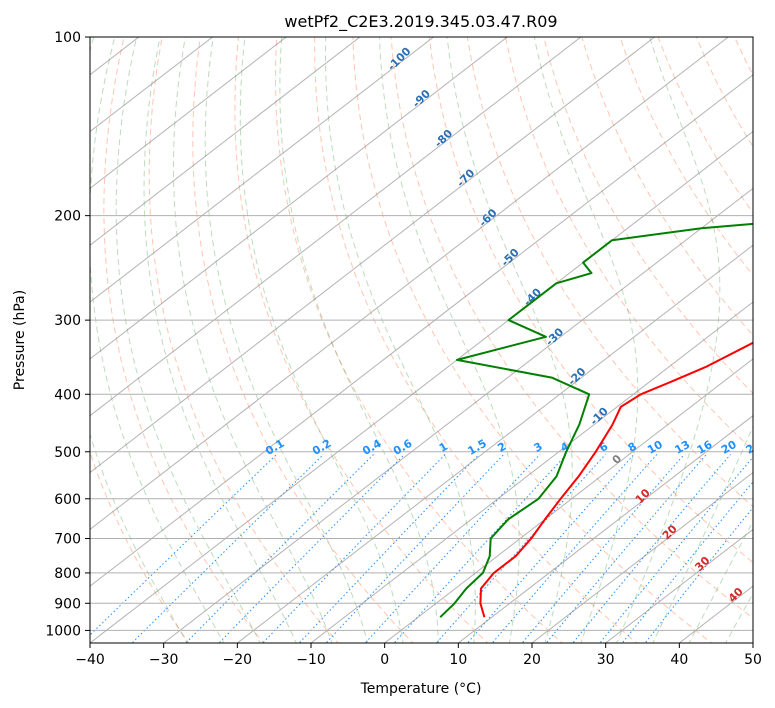 Image resolution: width=775 pixels, height=708 pixels. What do you see at coordinates (458, 660) in the screenshot?
I see `x-tick-label: 10` at bounding box center [458, 660].